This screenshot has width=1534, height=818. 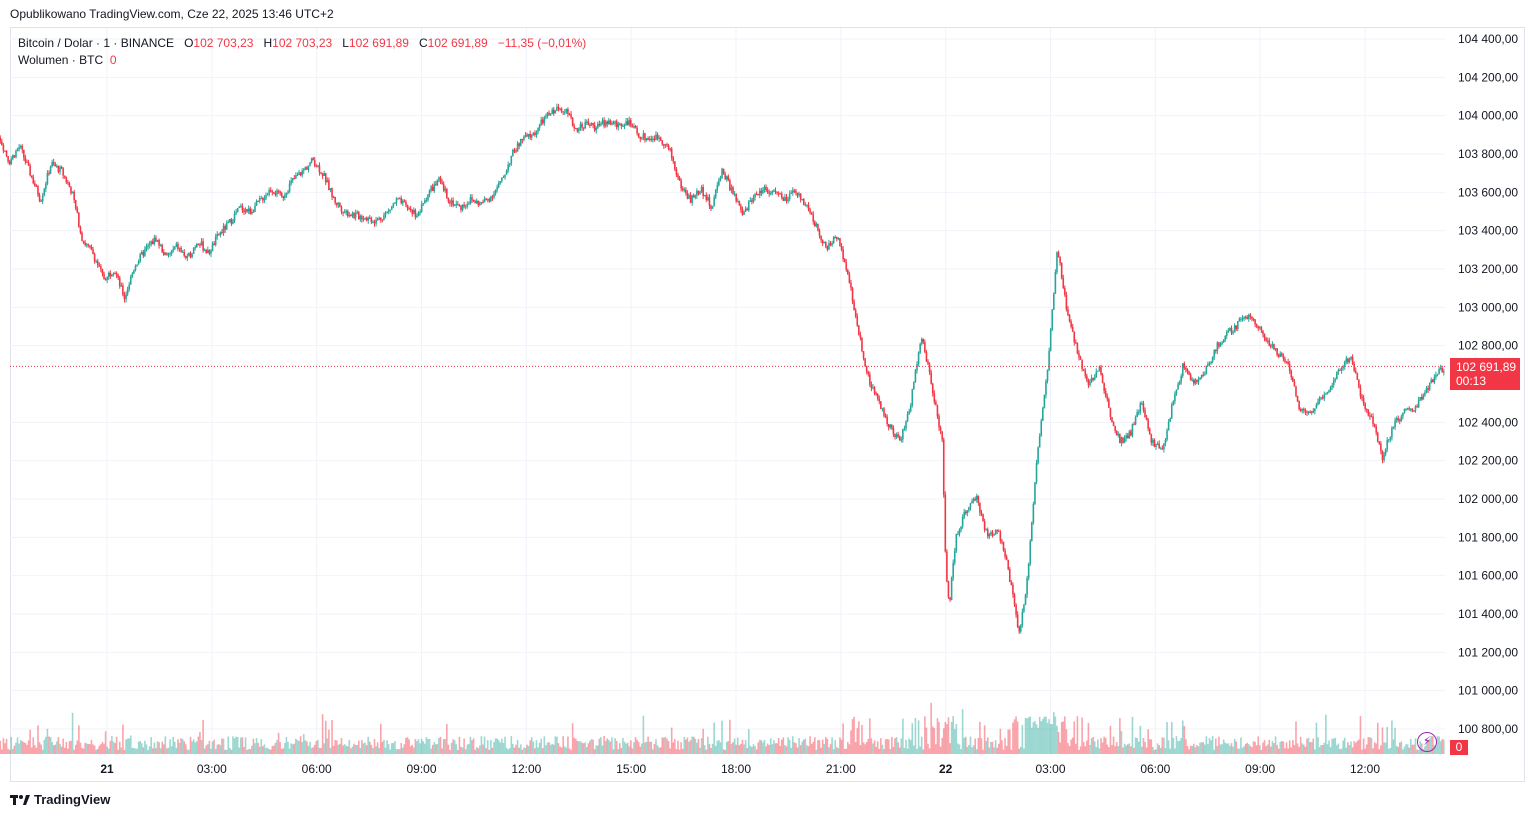 What do you see at coordinates (1488, 346) in the screenshot?
I see `y-tick-label: 102 800,00` at bounding box center [1488, 346].